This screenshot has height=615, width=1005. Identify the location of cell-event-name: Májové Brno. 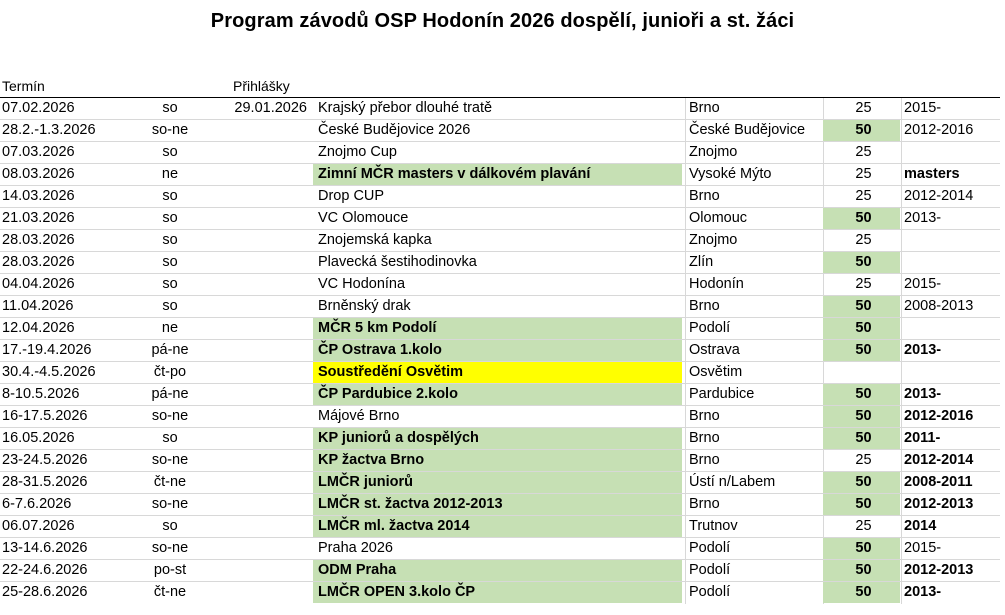
(359, 416).